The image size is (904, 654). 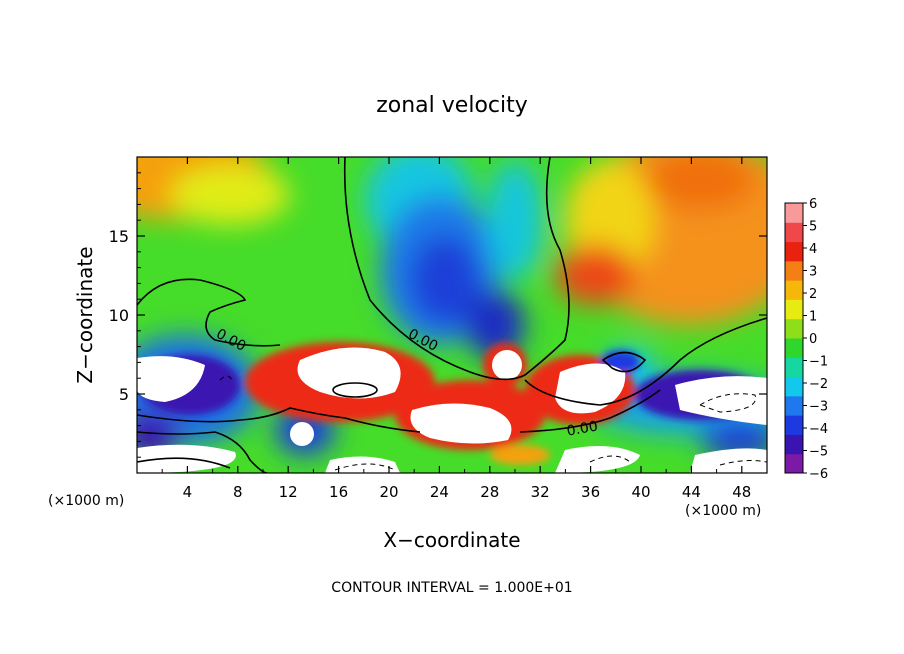 What do you see at coordinates (124, 394) in the screenshot?
I see `y-tick-label: 5` at bounding box center [124, 394].